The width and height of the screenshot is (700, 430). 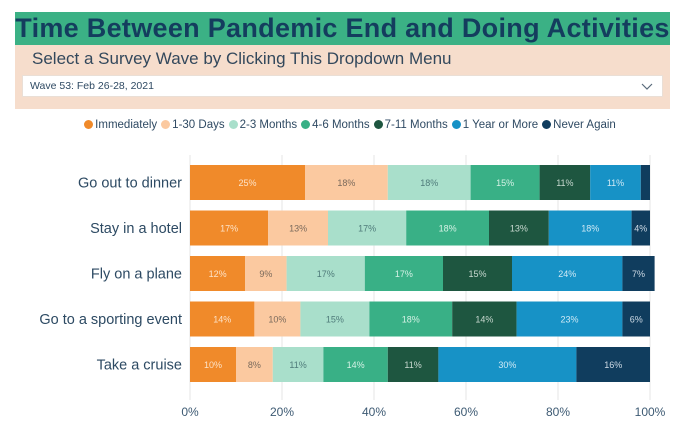 I want to click on data-label: 23%, so click(x=569, y=320).